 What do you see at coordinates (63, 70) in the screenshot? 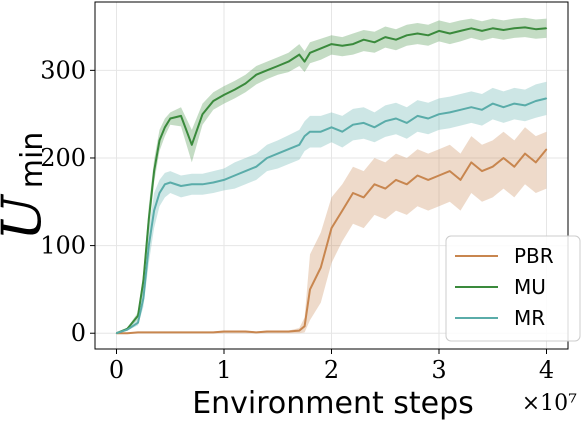
I see `y-tick-label: 300` at bounding box center [63, 70].